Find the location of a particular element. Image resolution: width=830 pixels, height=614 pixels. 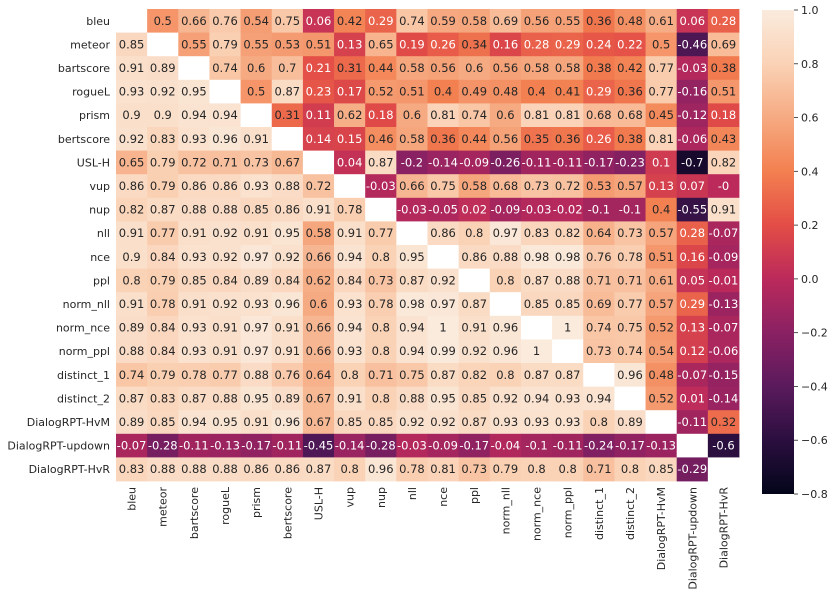

cell-value-label: 0.84 is located at coordinates (225, 280).